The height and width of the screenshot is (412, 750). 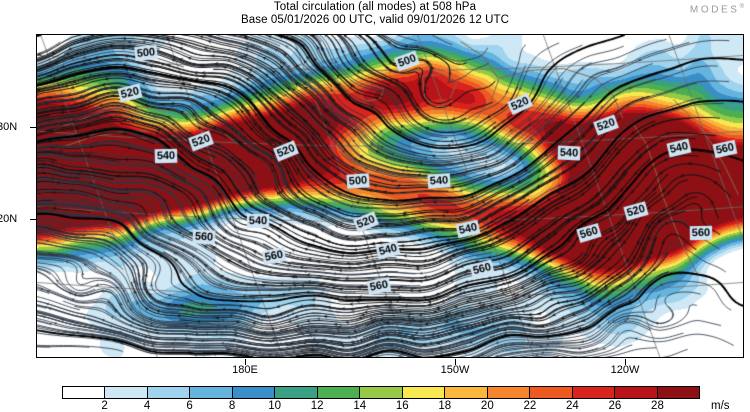 What do you see at coordinates (625, 370) in the screenshot?
I see `x-axis-label: 120W` at bounding box center [625, 370].